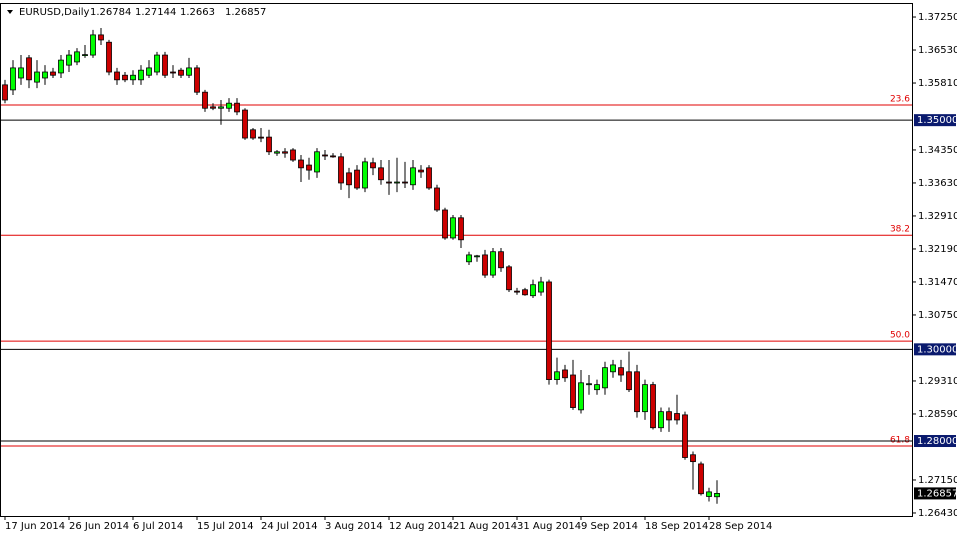 This screenshot has height=536, width=957. Describe the element at coordinates (900, 336) in the screenshot. I see `fib-label: 50.0` at that location.